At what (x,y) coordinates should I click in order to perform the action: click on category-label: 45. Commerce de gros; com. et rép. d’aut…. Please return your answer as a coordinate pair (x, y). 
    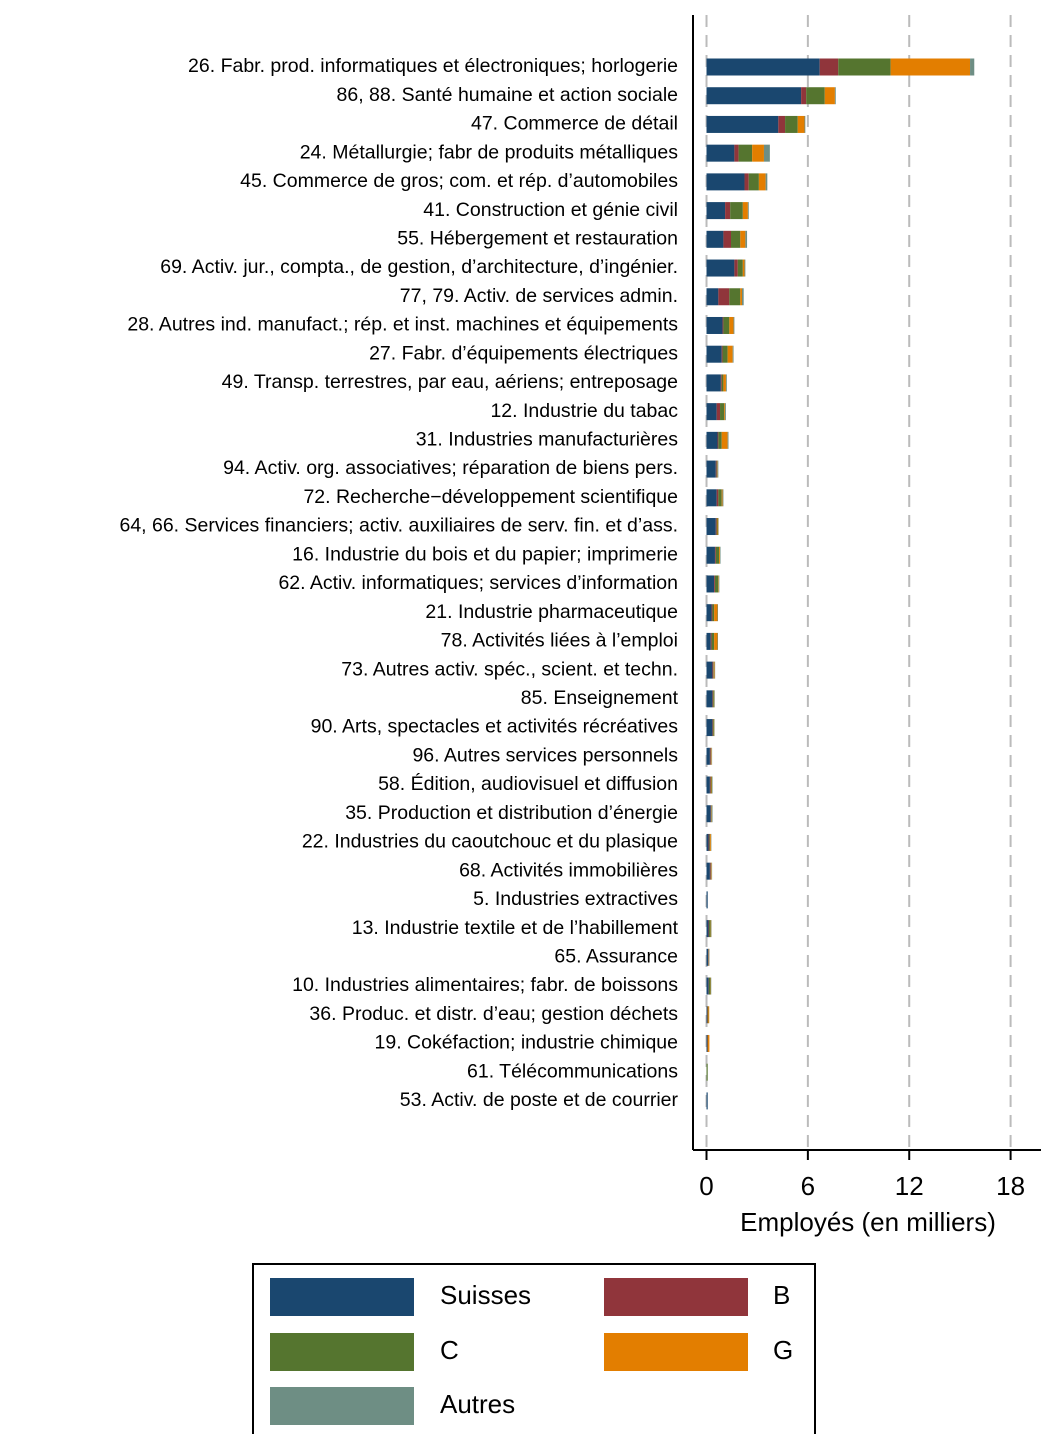
    Looking at the image, I should click on (459, 181).